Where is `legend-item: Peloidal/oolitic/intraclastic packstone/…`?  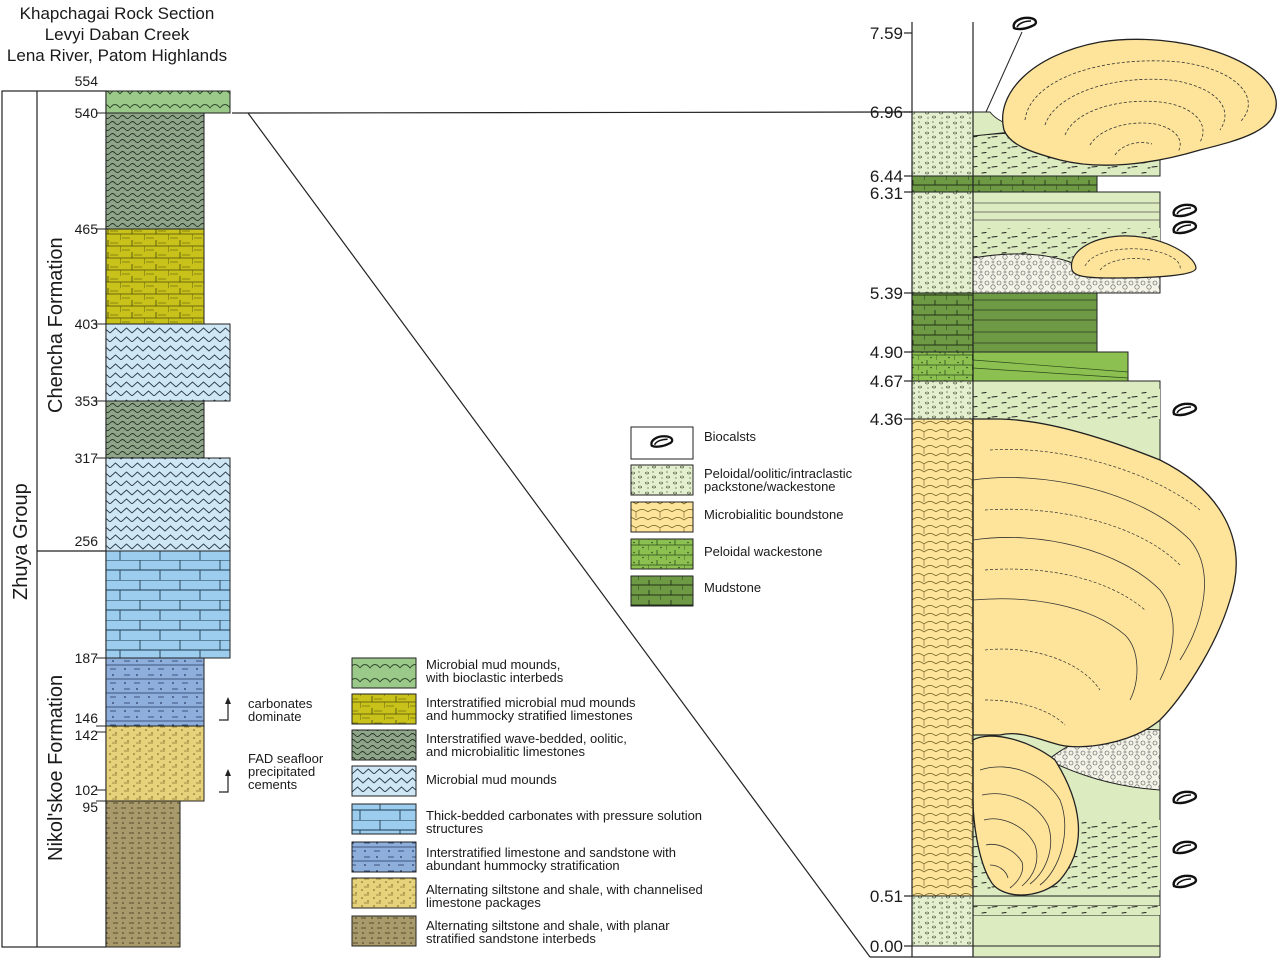
legend-item: Peloidal/oolitic/intraclastic packstone/… is located at coordinates (741, 480).